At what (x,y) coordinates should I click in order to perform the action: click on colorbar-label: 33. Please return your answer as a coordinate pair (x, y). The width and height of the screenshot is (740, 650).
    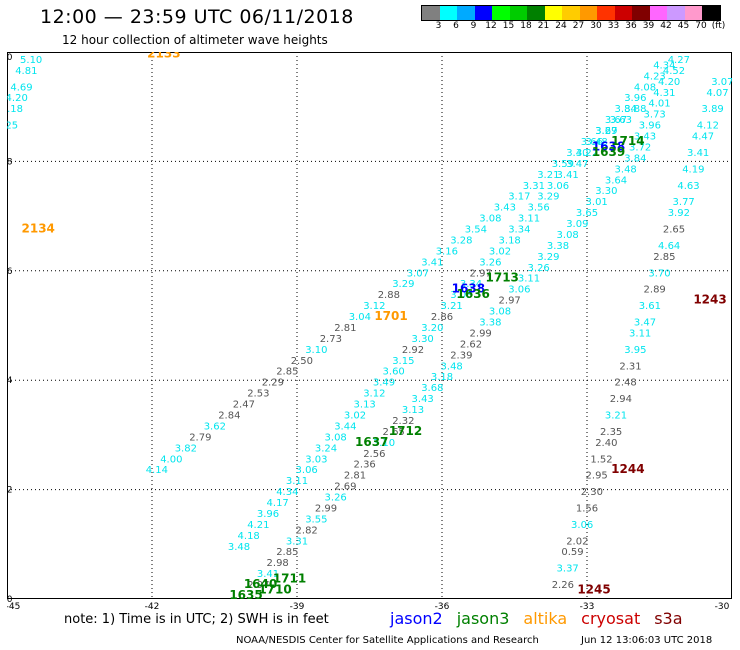
    Looking at the image, I should click on (613, 26).